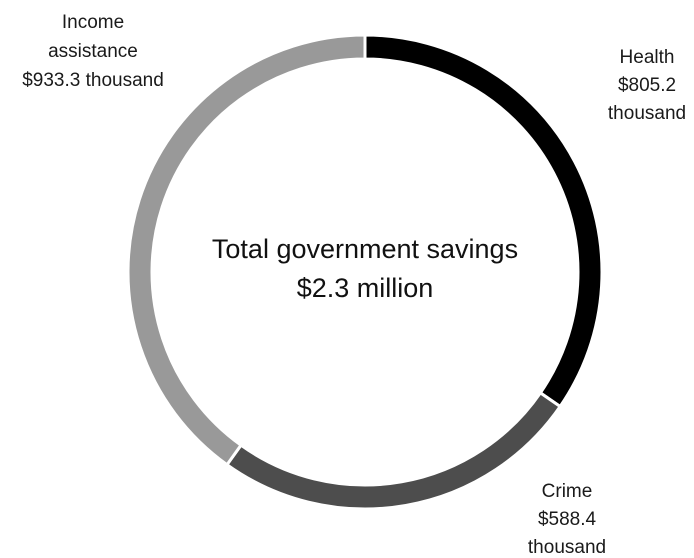 The width and height of the screenshot is (694, 558). Describe the element at coordinates (647, 85) in the screenshot. I see `health-label-value: $805.2` at that location.